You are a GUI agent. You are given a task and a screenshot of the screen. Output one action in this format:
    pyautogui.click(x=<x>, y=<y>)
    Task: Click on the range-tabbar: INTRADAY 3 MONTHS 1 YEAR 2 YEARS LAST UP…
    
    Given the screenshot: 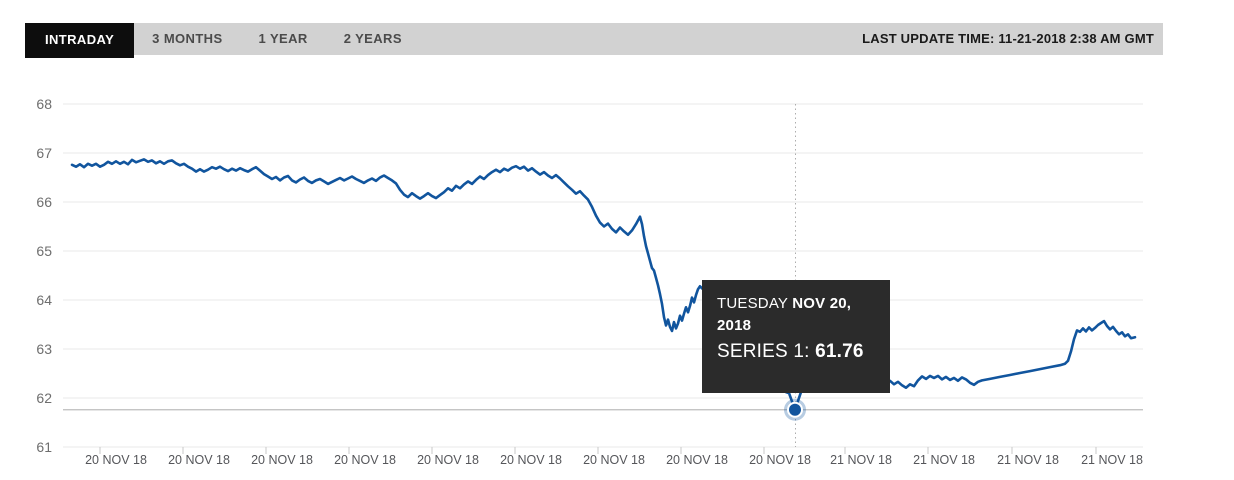 What is the action you would take?
    pyautogui.click(x=594, y=40)
    